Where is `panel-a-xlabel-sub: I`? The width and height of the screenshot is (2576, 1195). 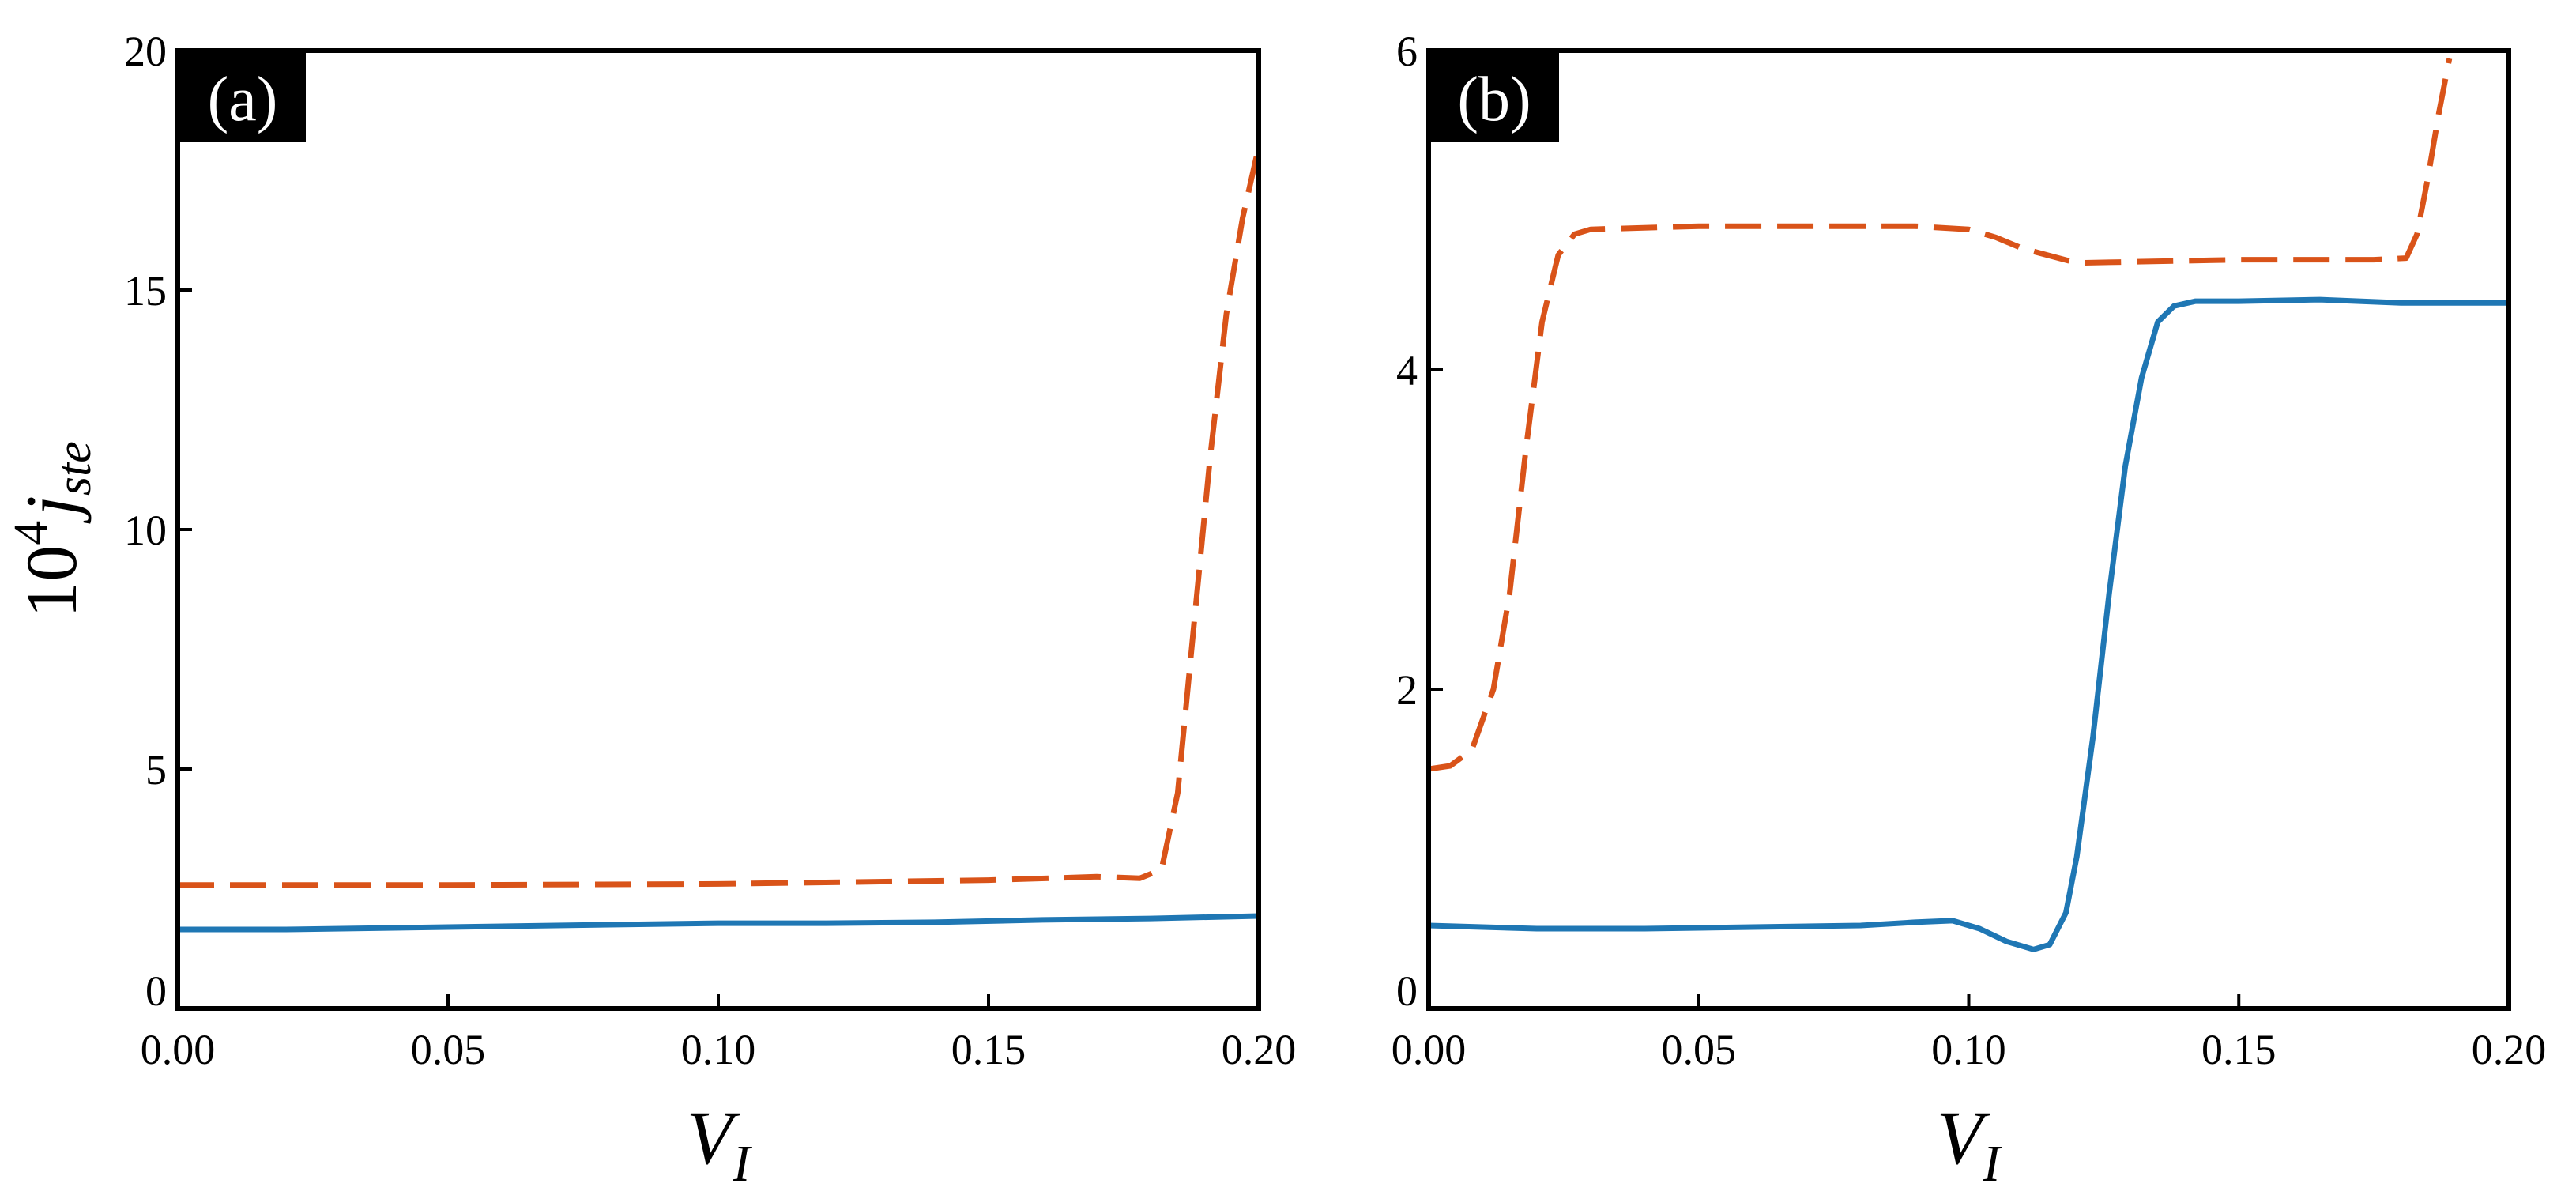
panel-a-xlabel-sub: I is located at coordinates (742, 1164).